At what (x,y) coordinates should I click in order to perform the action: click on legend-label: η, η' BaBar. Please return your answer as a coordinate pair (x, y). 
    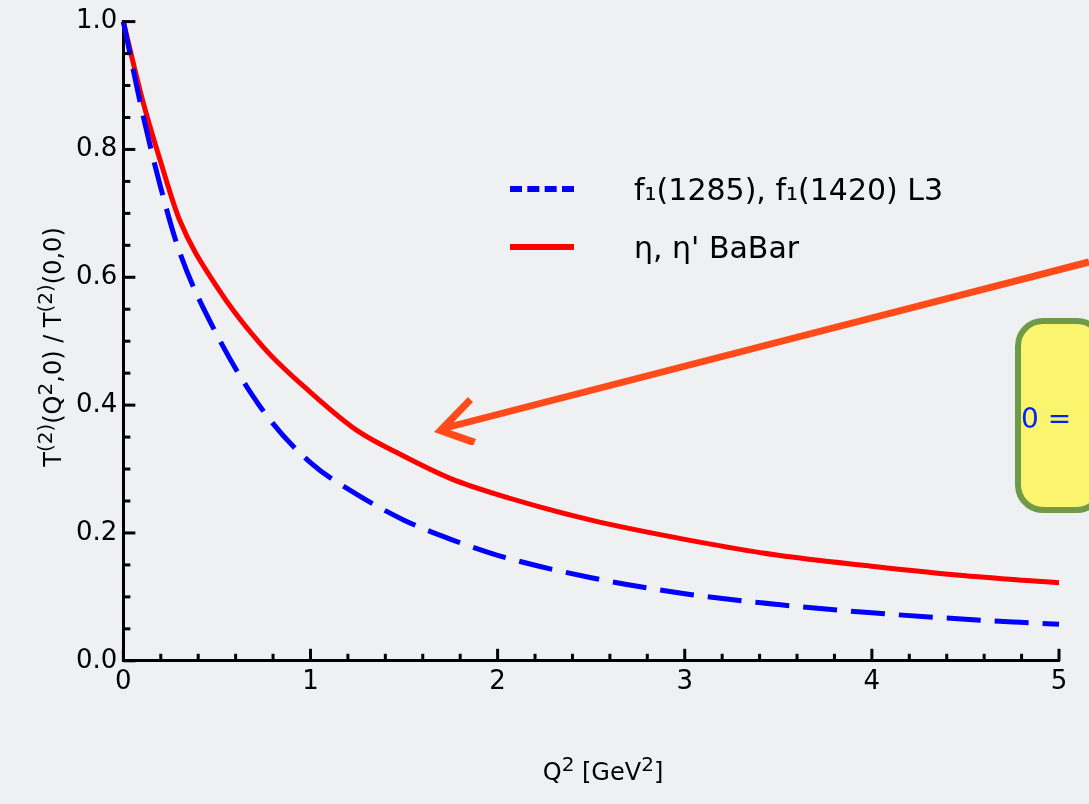
    Looking at the image, I should click on (717, 247).